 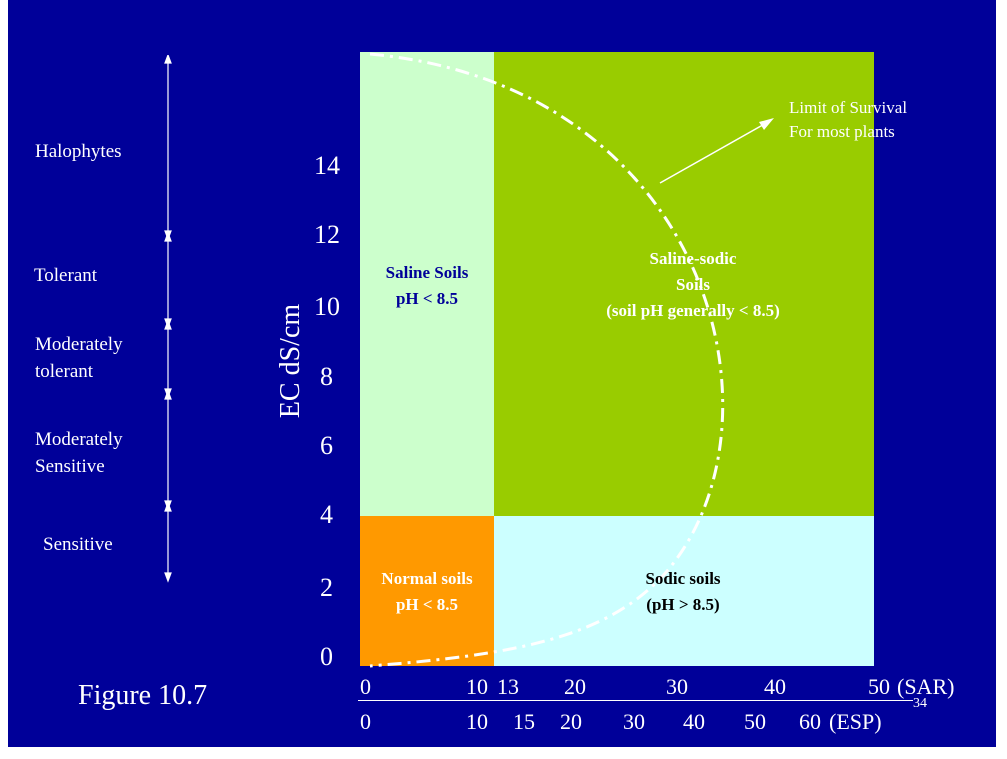 I want to click on class-mod-tolerant-line1: Moderately, so click(x=79, y=344).